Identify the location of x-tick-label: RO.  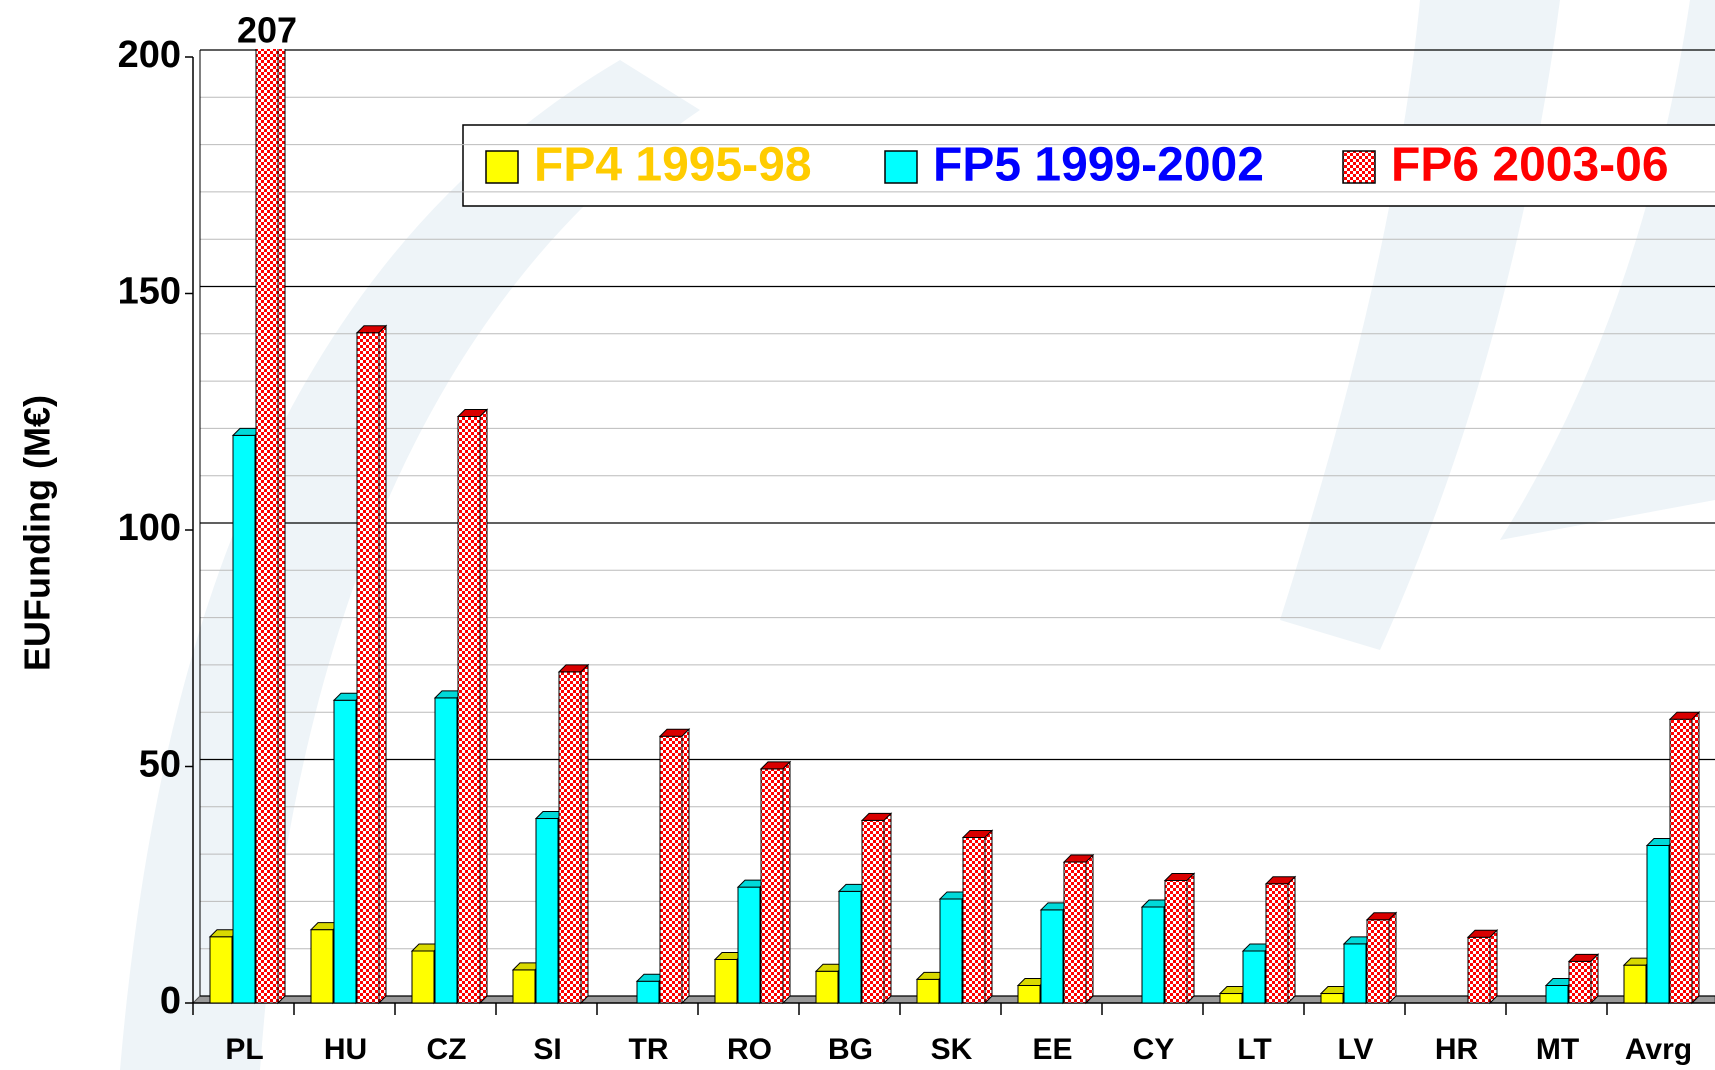
(749, 1049).